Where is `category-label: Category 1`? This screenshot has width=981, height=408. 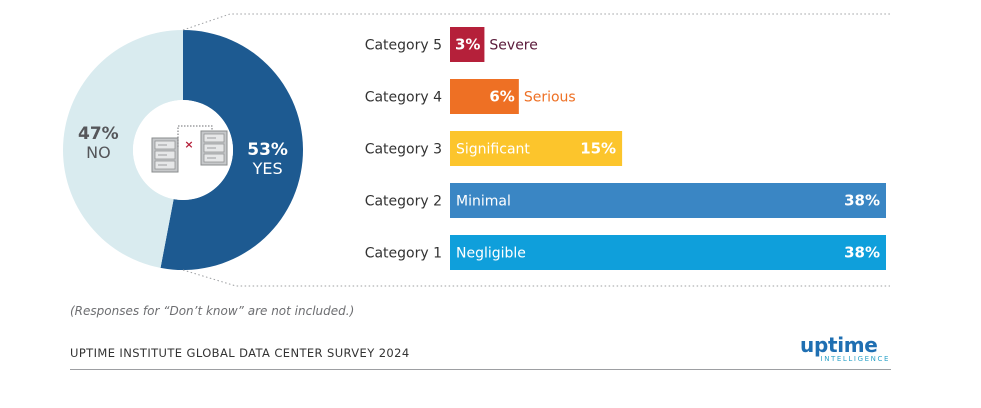
category-label: Category 1 is located at coordinates (403, 254).